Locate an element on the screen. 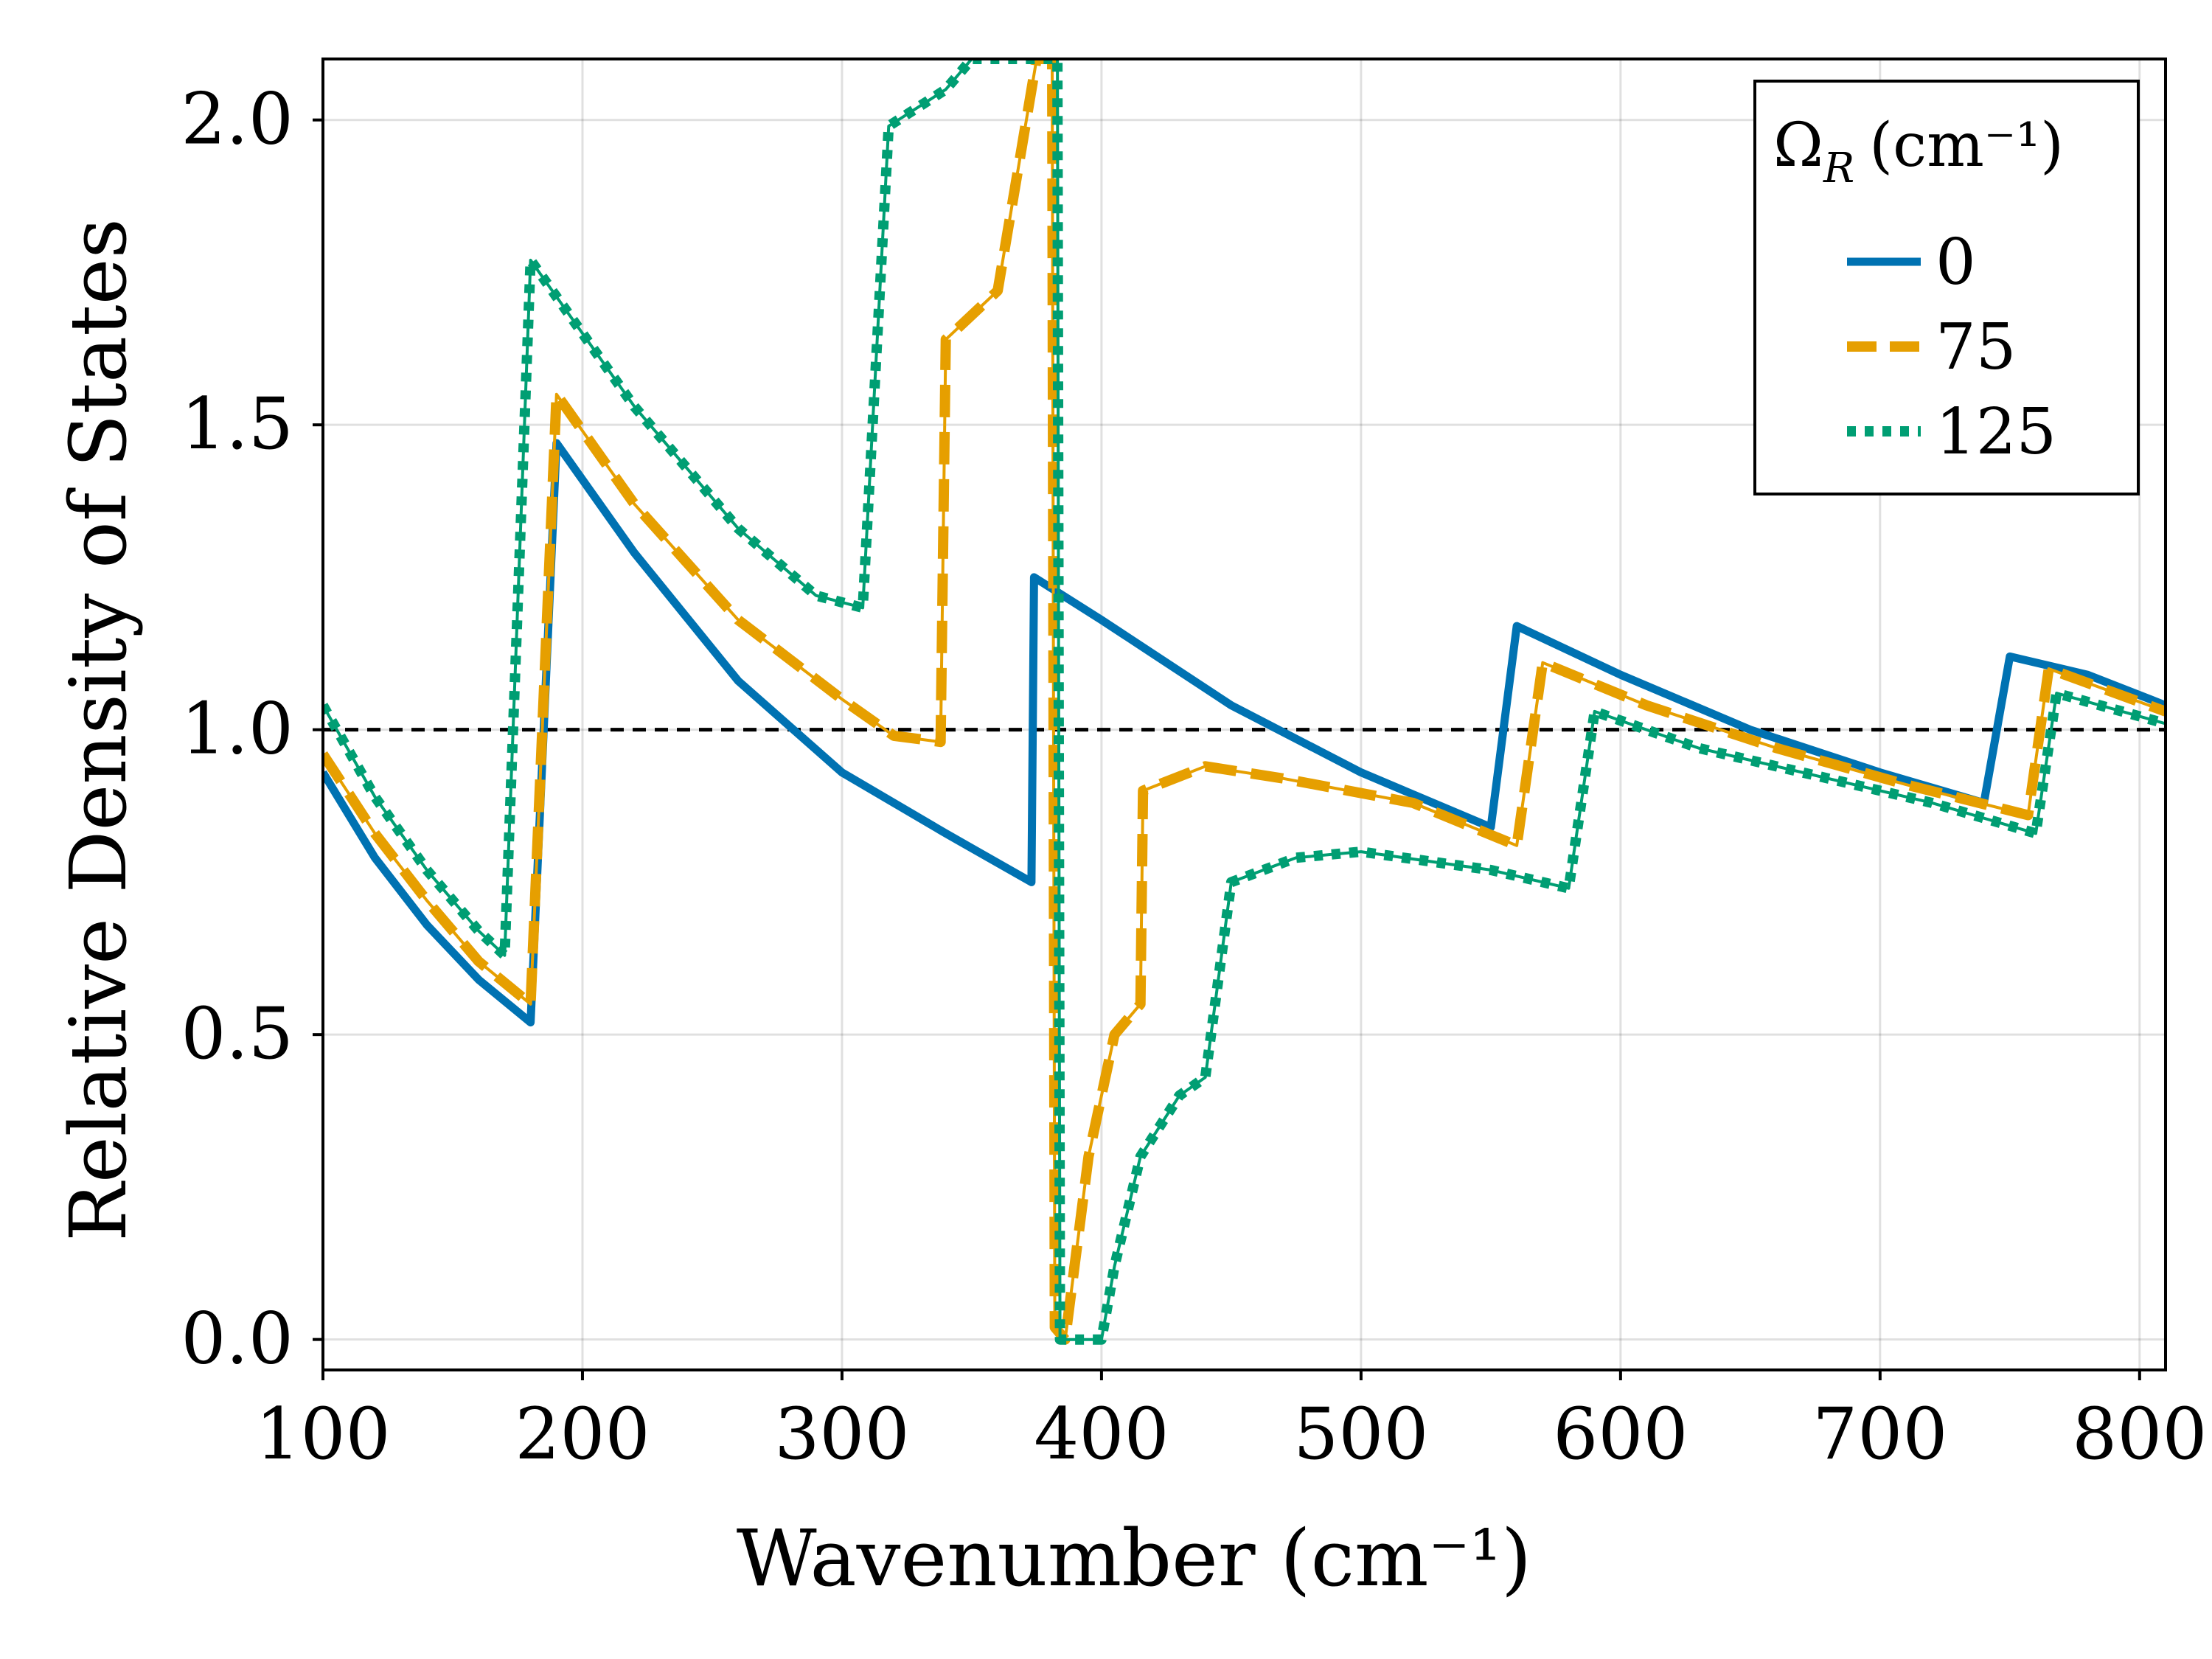  x-tick-label: 500 is located at coordinates (1360, 1434).